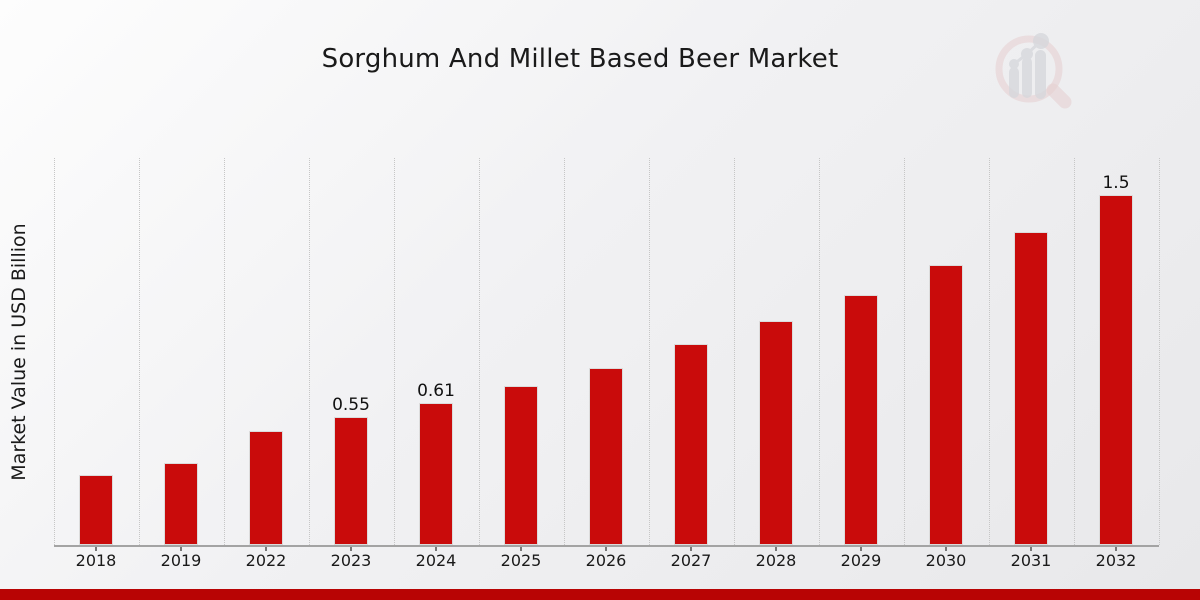  I want to click on x-tick-label-2024: 2024, so click(436, 560).